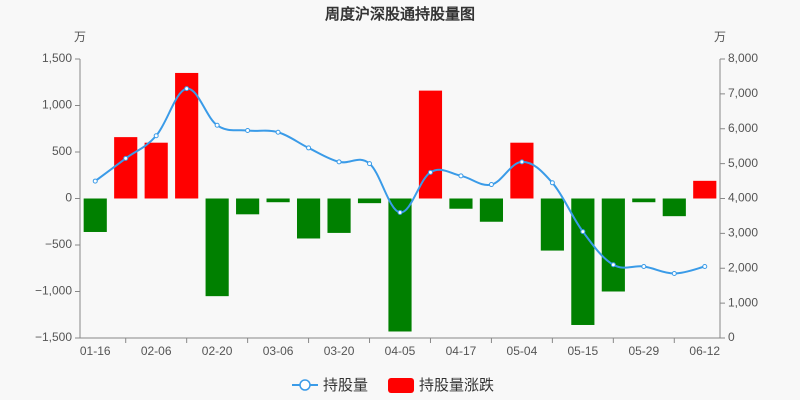 This screenshot has height=400, width=800. What do you see at coordinates (53, 291) in the screenshot?
I see `y-tick-label: −1,000` at bounding box center [53, 291].